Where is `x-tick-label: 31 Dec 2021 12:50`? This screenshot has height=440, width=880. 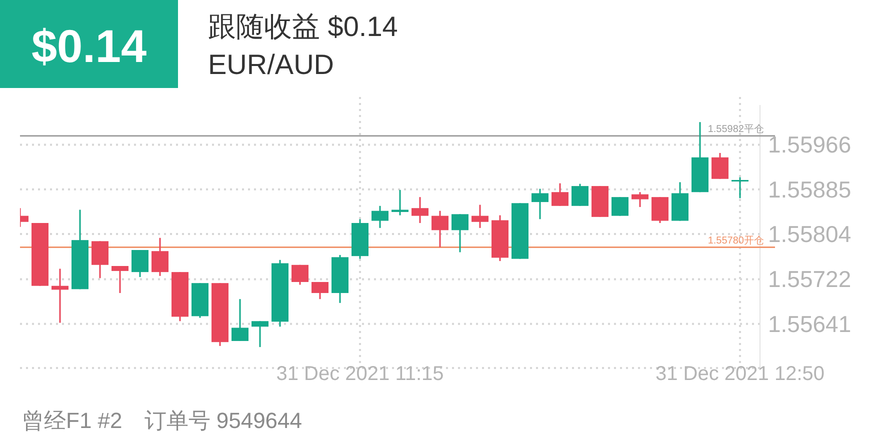
x-tick-label: 31 Dec 2021 12:50 is located at coordinates (740, 374).